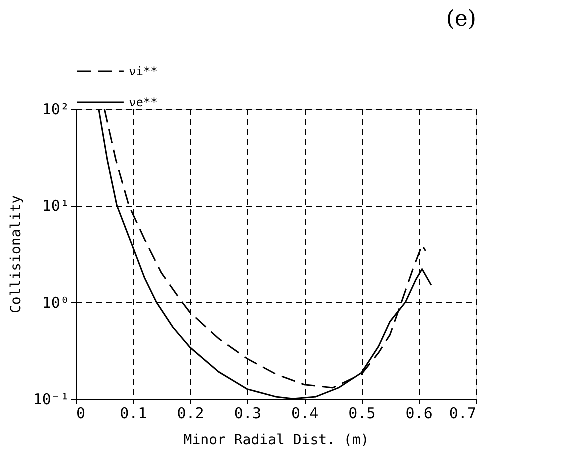  Describe the element at coordinates (190, 413) in the screenshot. I see `x-tick-label: 0.2` at that location.